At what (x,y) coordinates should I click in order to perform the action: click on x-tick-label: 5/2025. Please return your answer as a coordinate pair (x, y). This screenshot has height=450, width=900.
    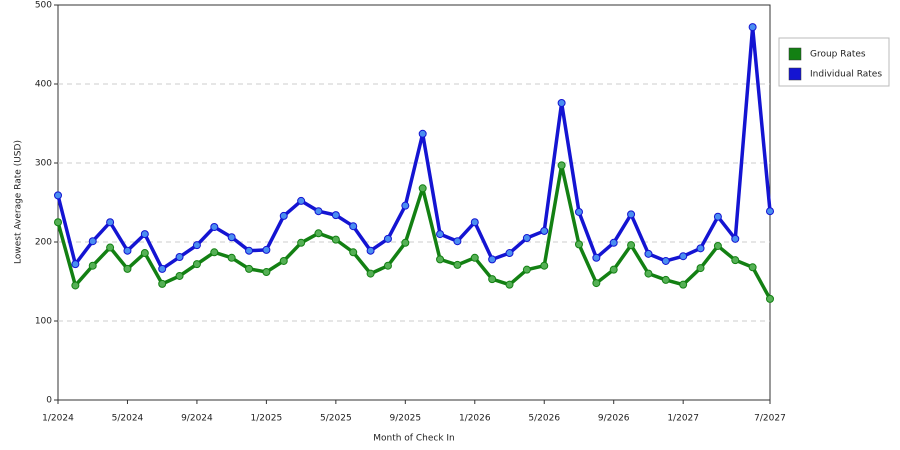
    Looking at the image, I should click on (336, 419).